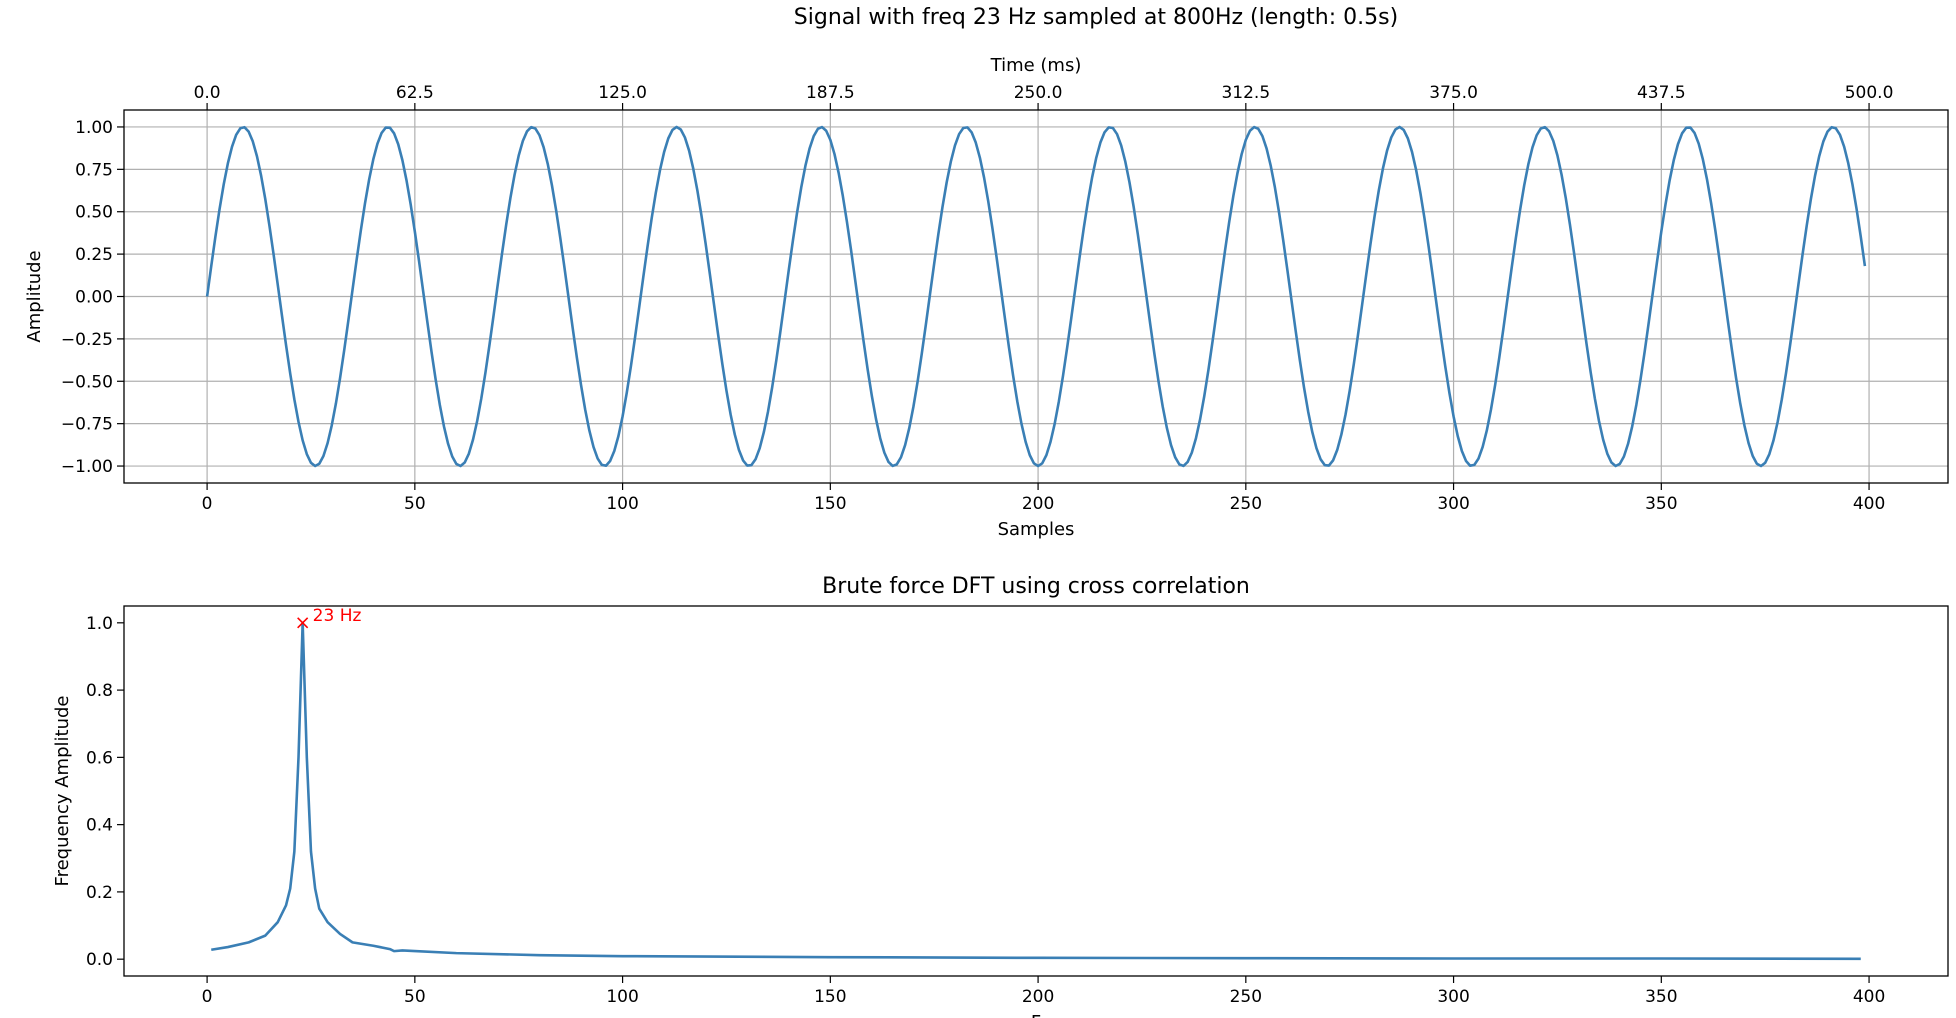 The height and width of the screenshot is (1018, 1956). What do you see at coordinates (1869, 504) in the screenshot?
I see `signal-x-tick-label: 400` at bounding box center [1869, 504].